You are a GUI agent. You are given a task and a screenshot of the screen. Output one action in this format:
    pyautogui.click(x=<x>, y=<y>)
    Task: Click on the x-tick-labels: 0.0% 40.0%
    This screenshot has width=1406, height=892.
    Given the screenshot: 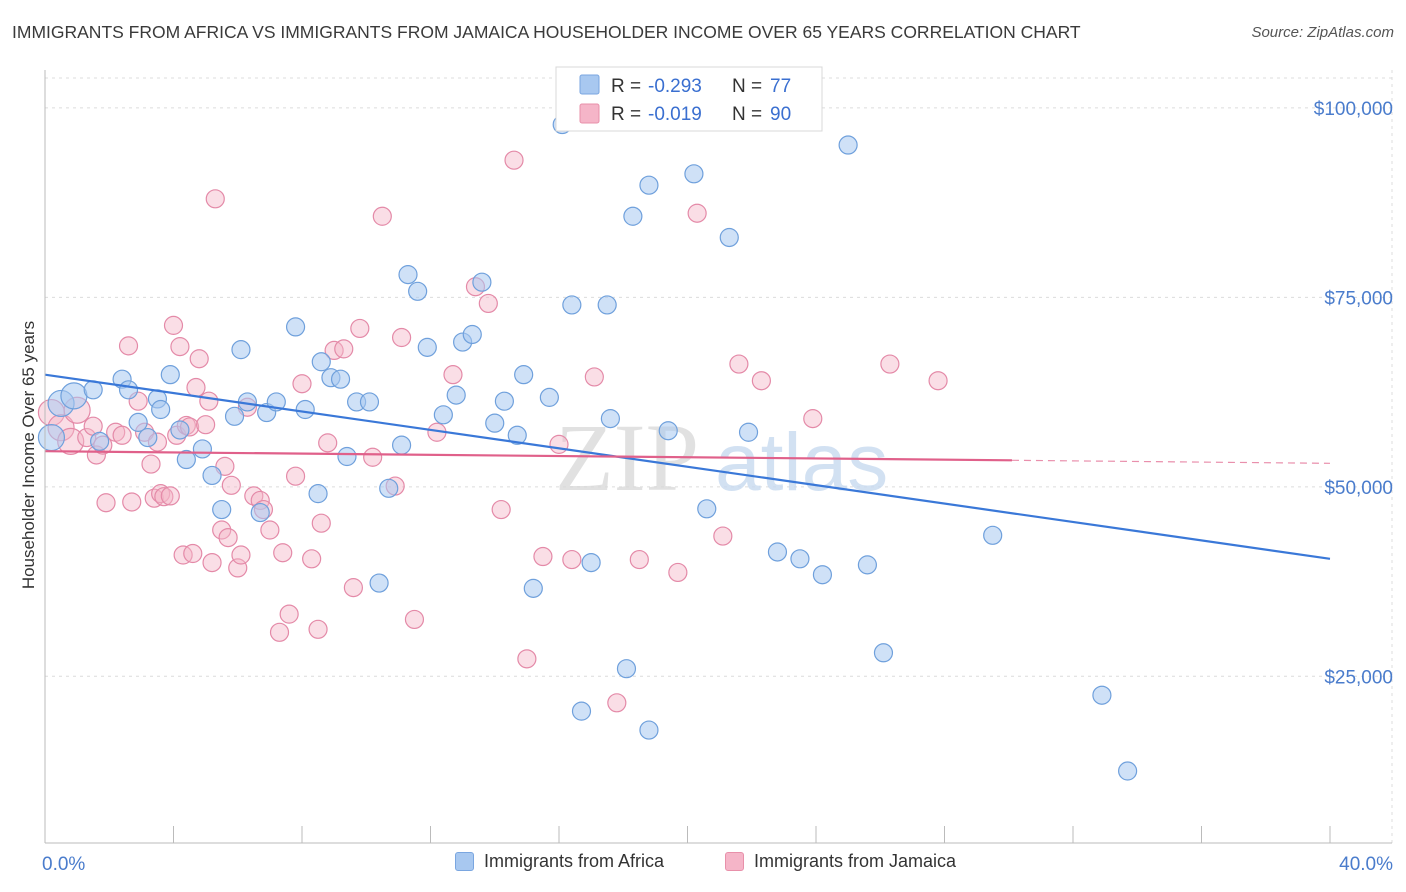 What is the action you would take?
    pyautogui.click(x=717, y=864)
    